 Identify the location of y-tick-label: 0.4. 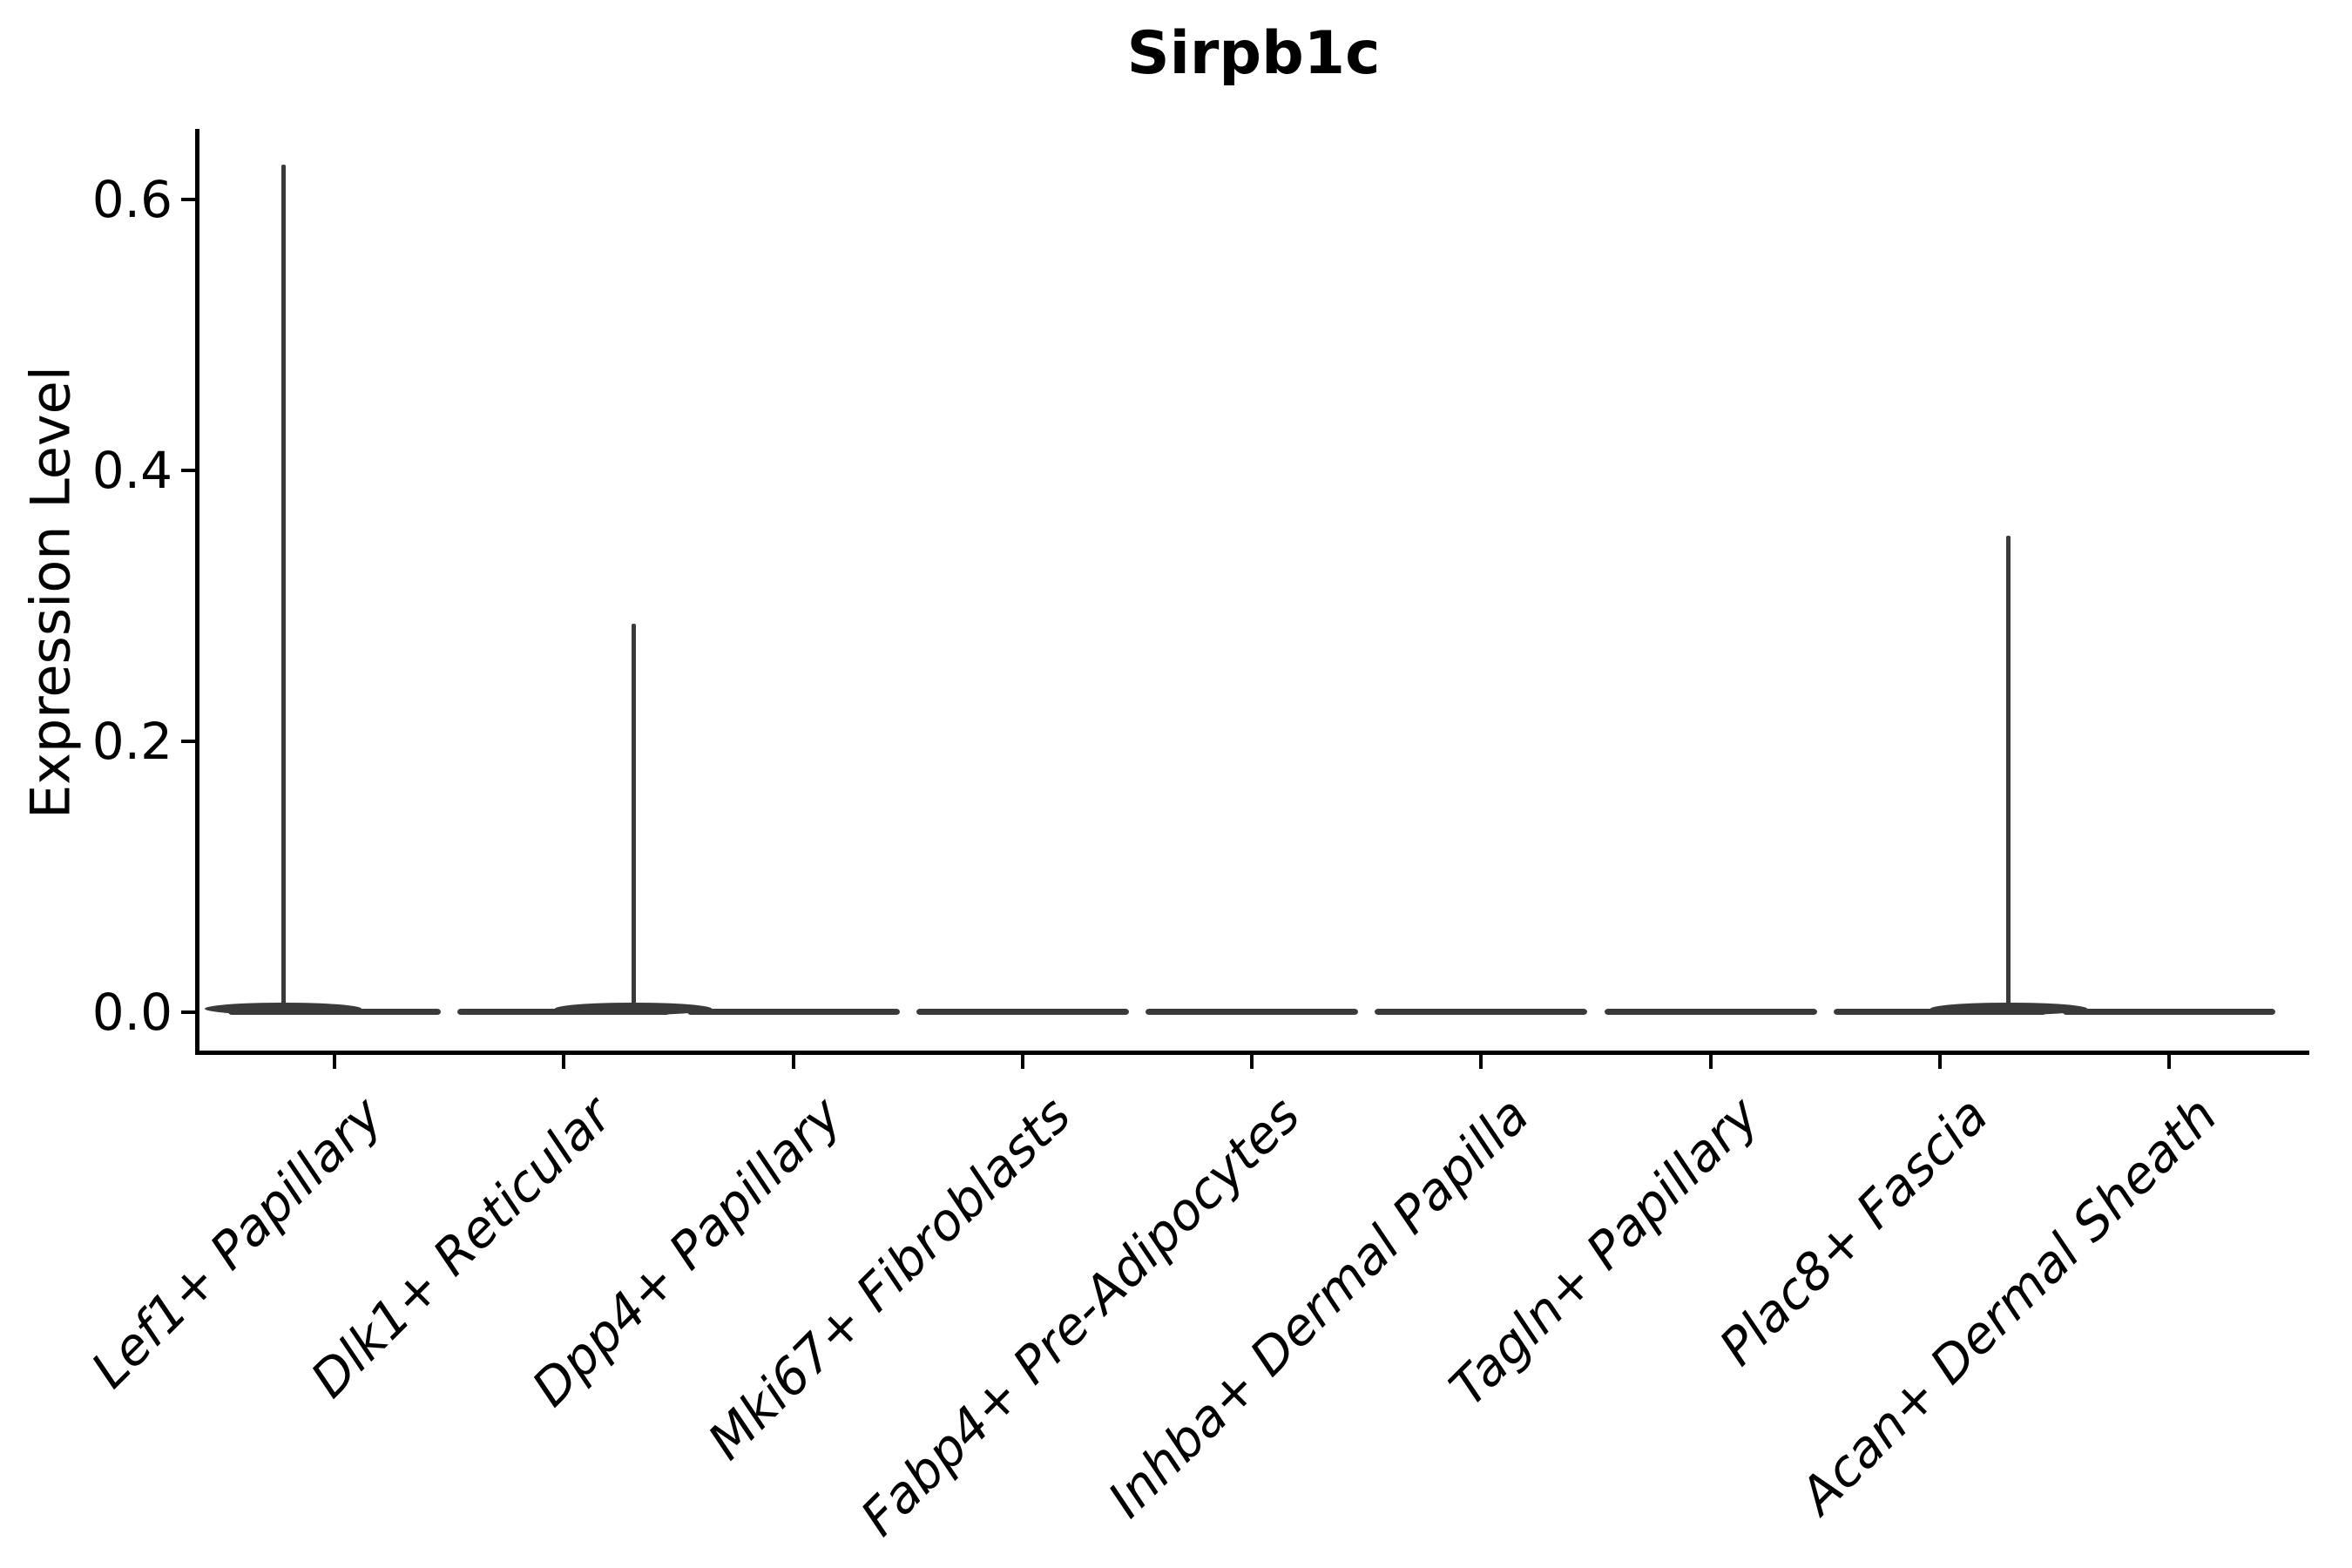
(131, 470).